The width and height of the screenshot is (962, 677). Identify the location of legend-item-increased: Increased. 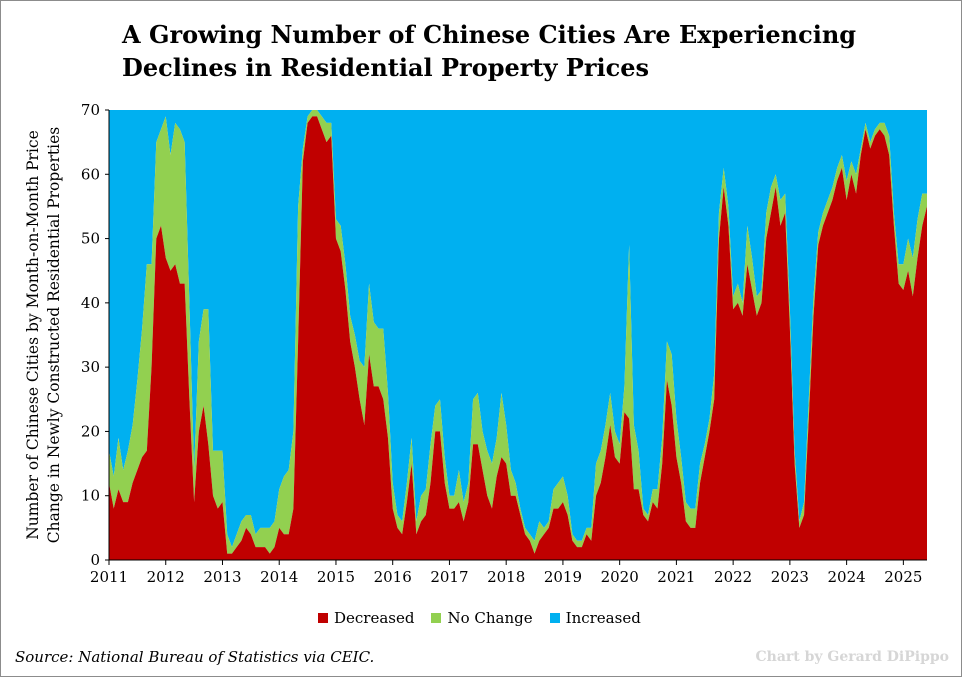
(595, 618).